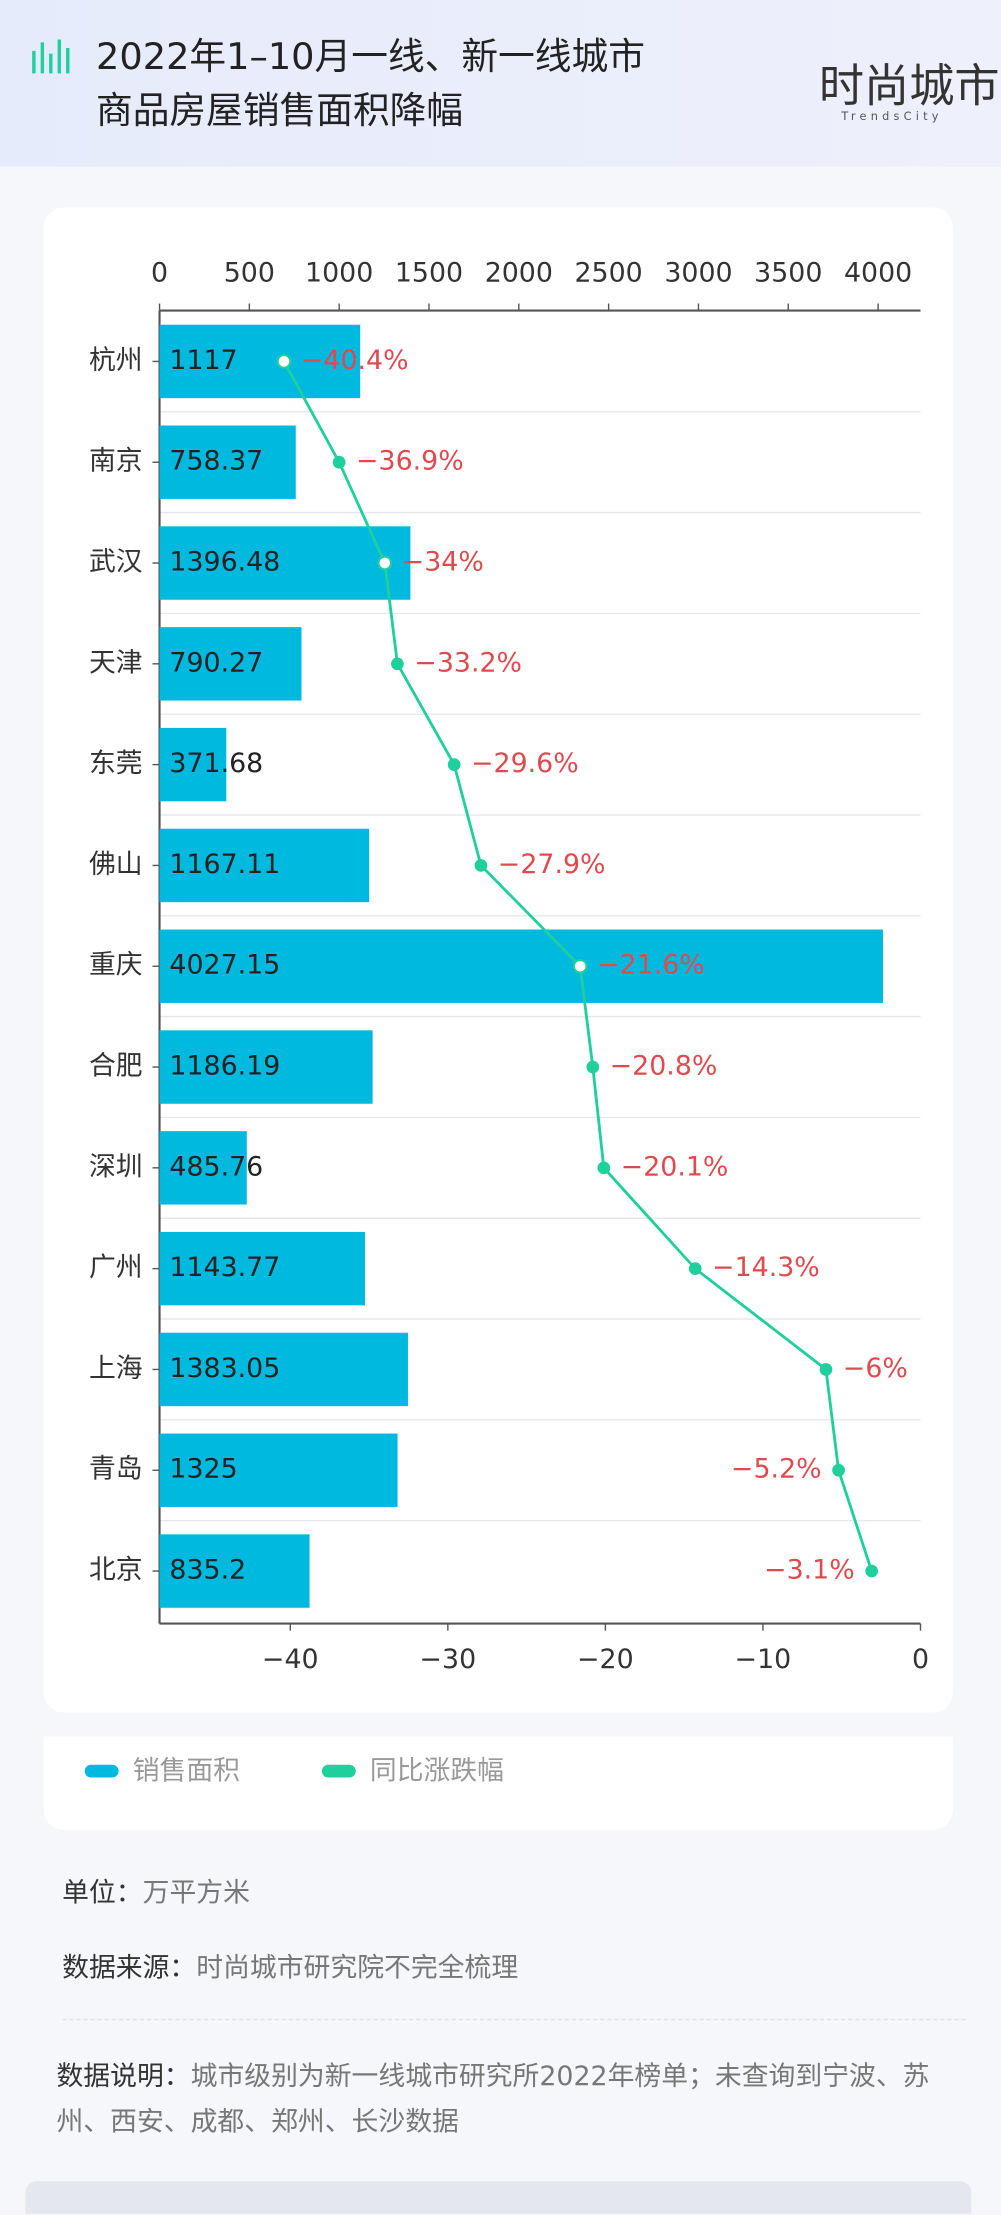 This screenshot has height=2215, width=1001. Describe the element at coordinates (698, 272) in the screenshot. I see `x-tick-label: 3000` at that location.